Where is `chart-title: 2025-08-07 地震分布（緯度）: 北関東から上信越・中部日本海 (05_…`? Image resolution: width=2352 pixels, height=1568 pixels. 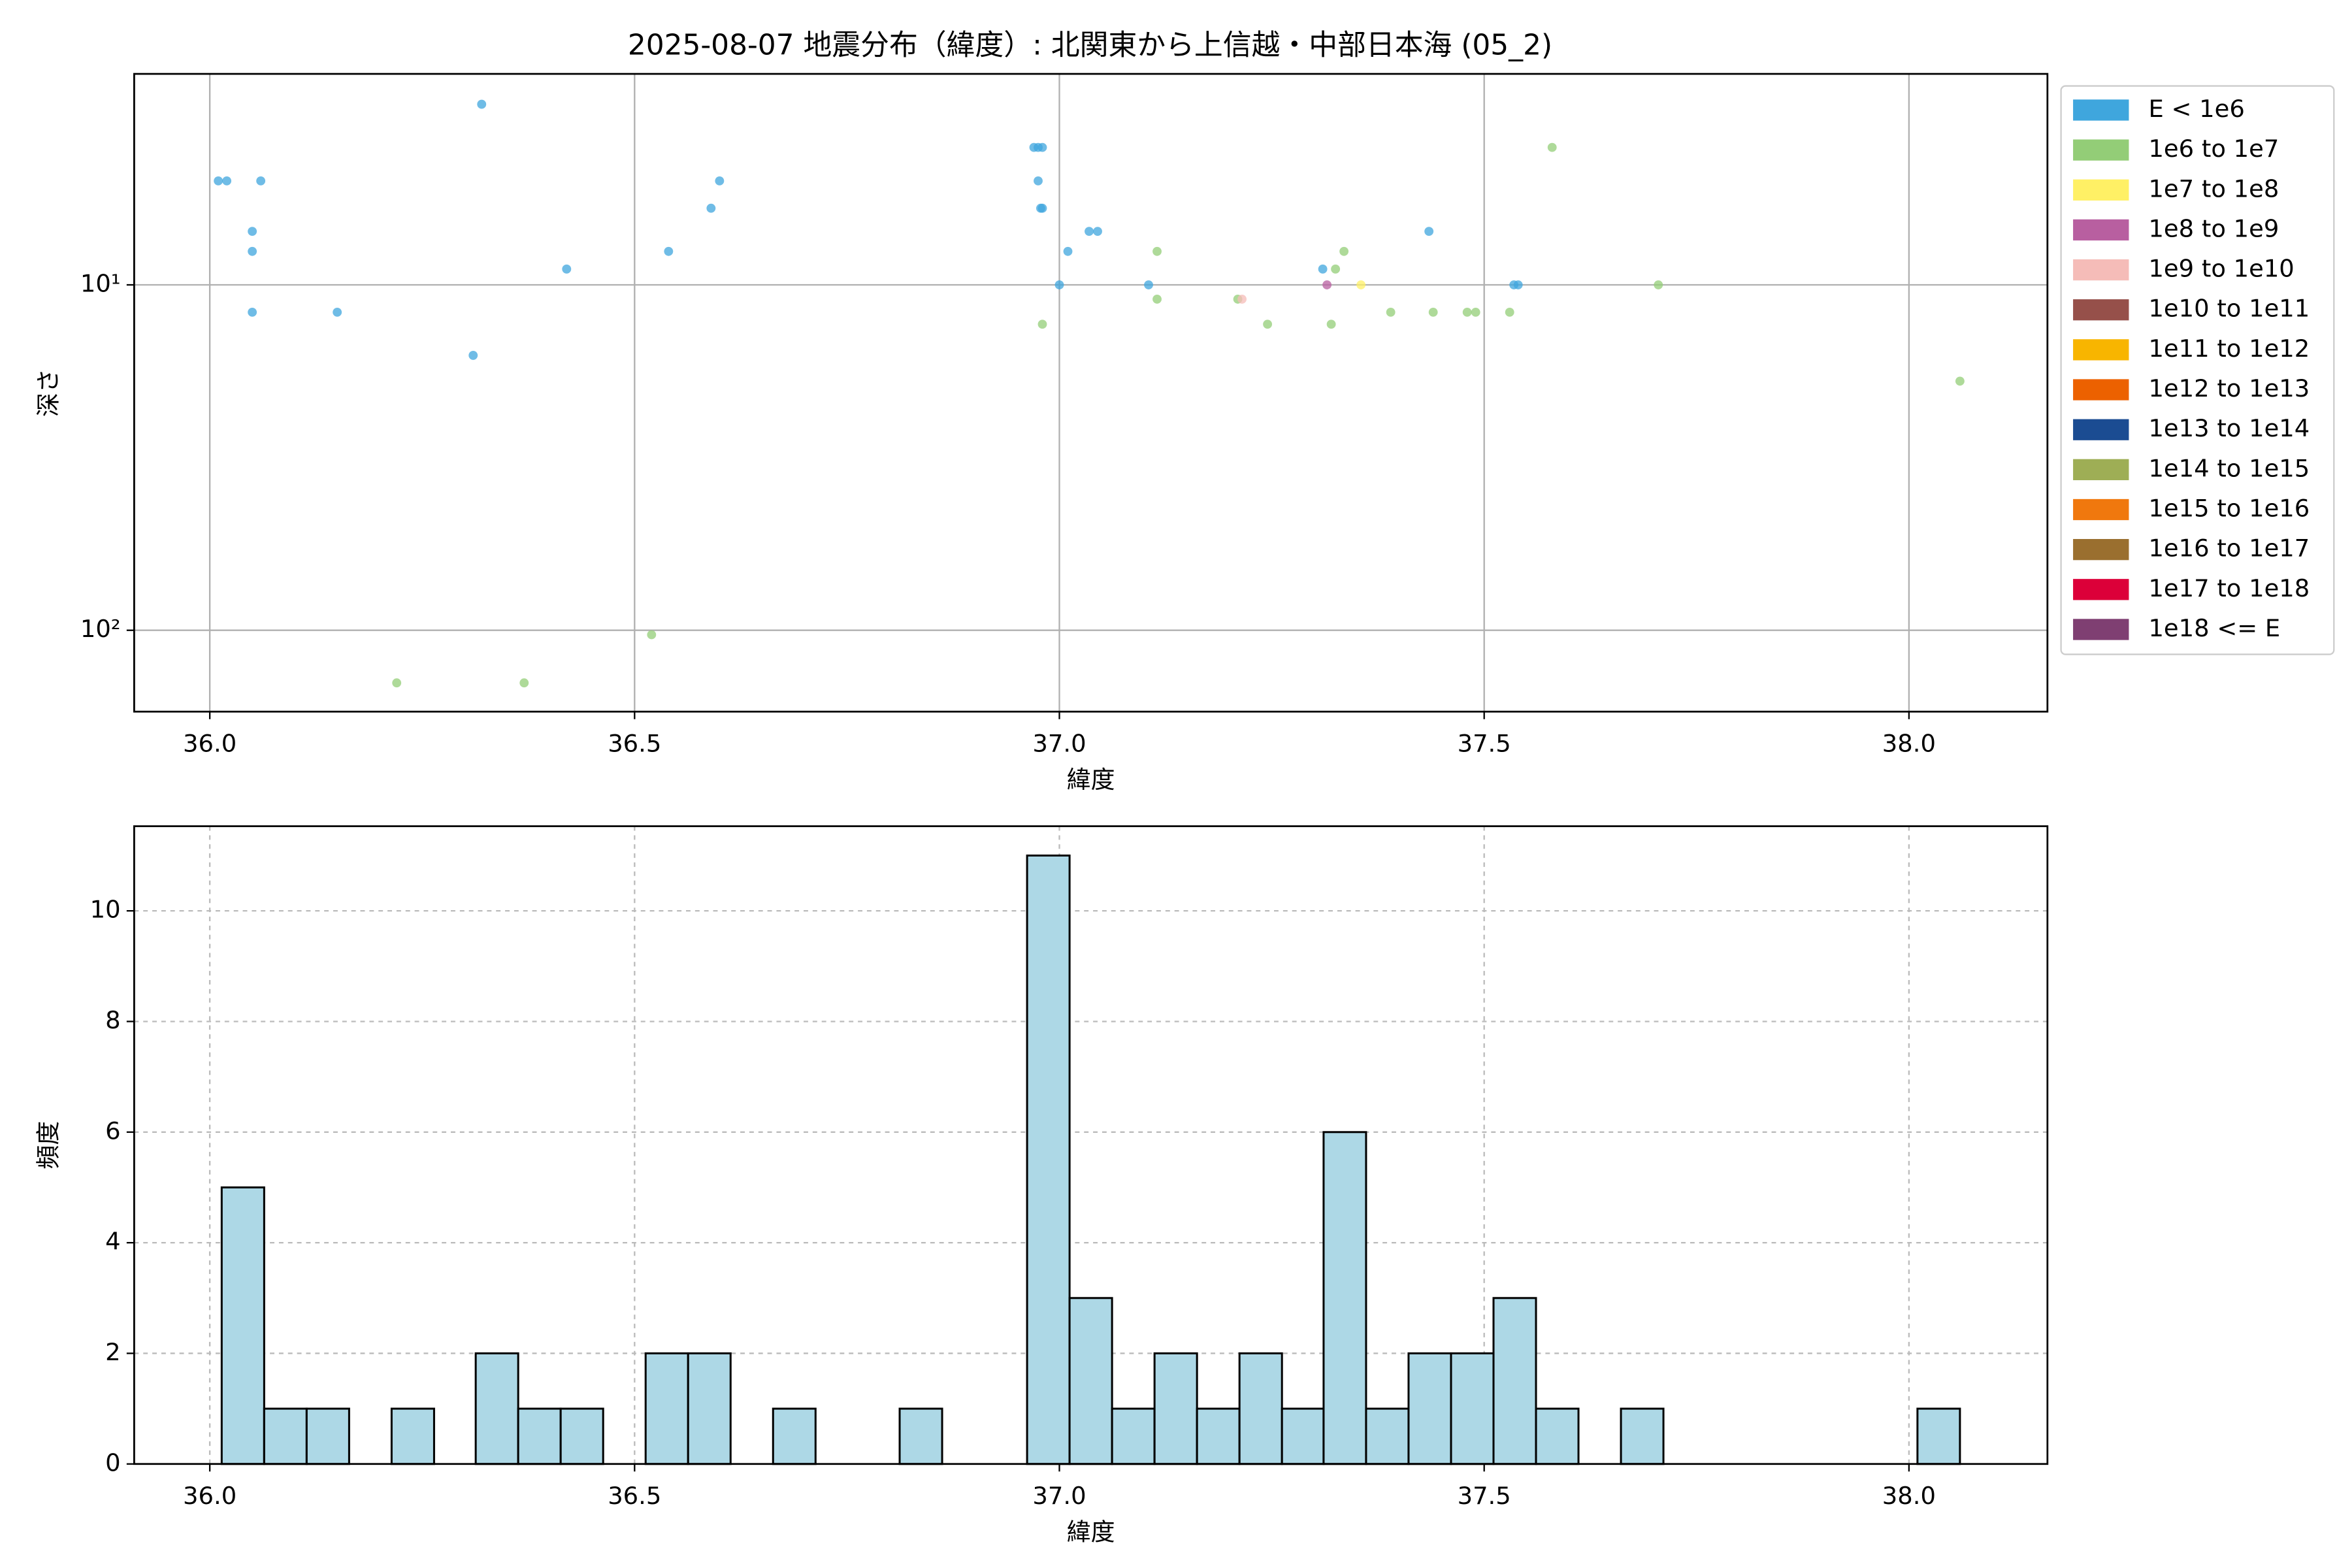
chart-title: 2025-08-07 地震分布（緯度）: 北関東から上信越・中部日本海 (05_… is located at coordinates (1090, 45).